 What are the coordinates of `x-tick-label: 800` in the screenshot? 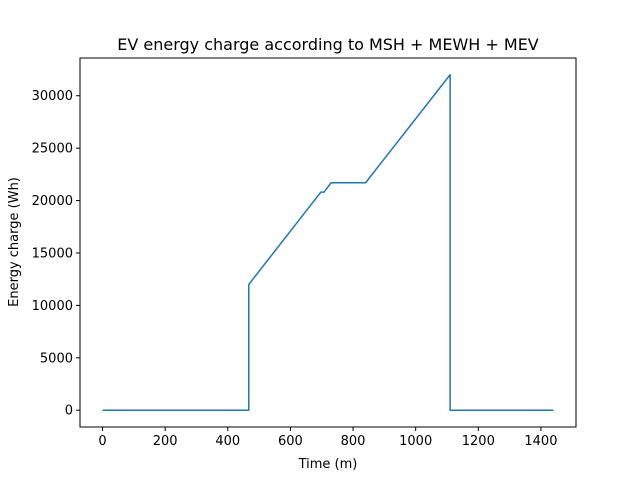 It's located at (353, 441).